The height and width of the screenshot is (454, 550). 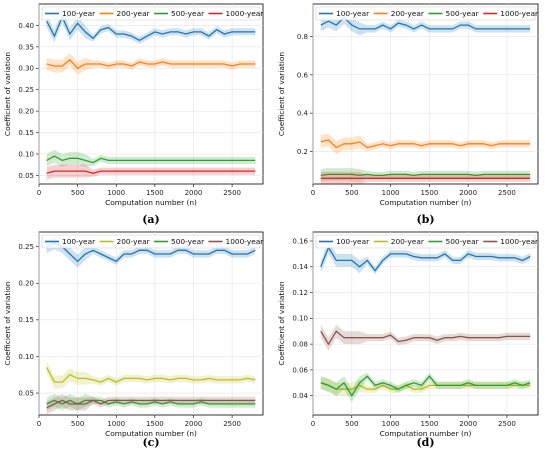 What do you see at coordinates (425, 442) in the screenshot?
I see `panel-caption: (d)` at bounding box center [425, 442].